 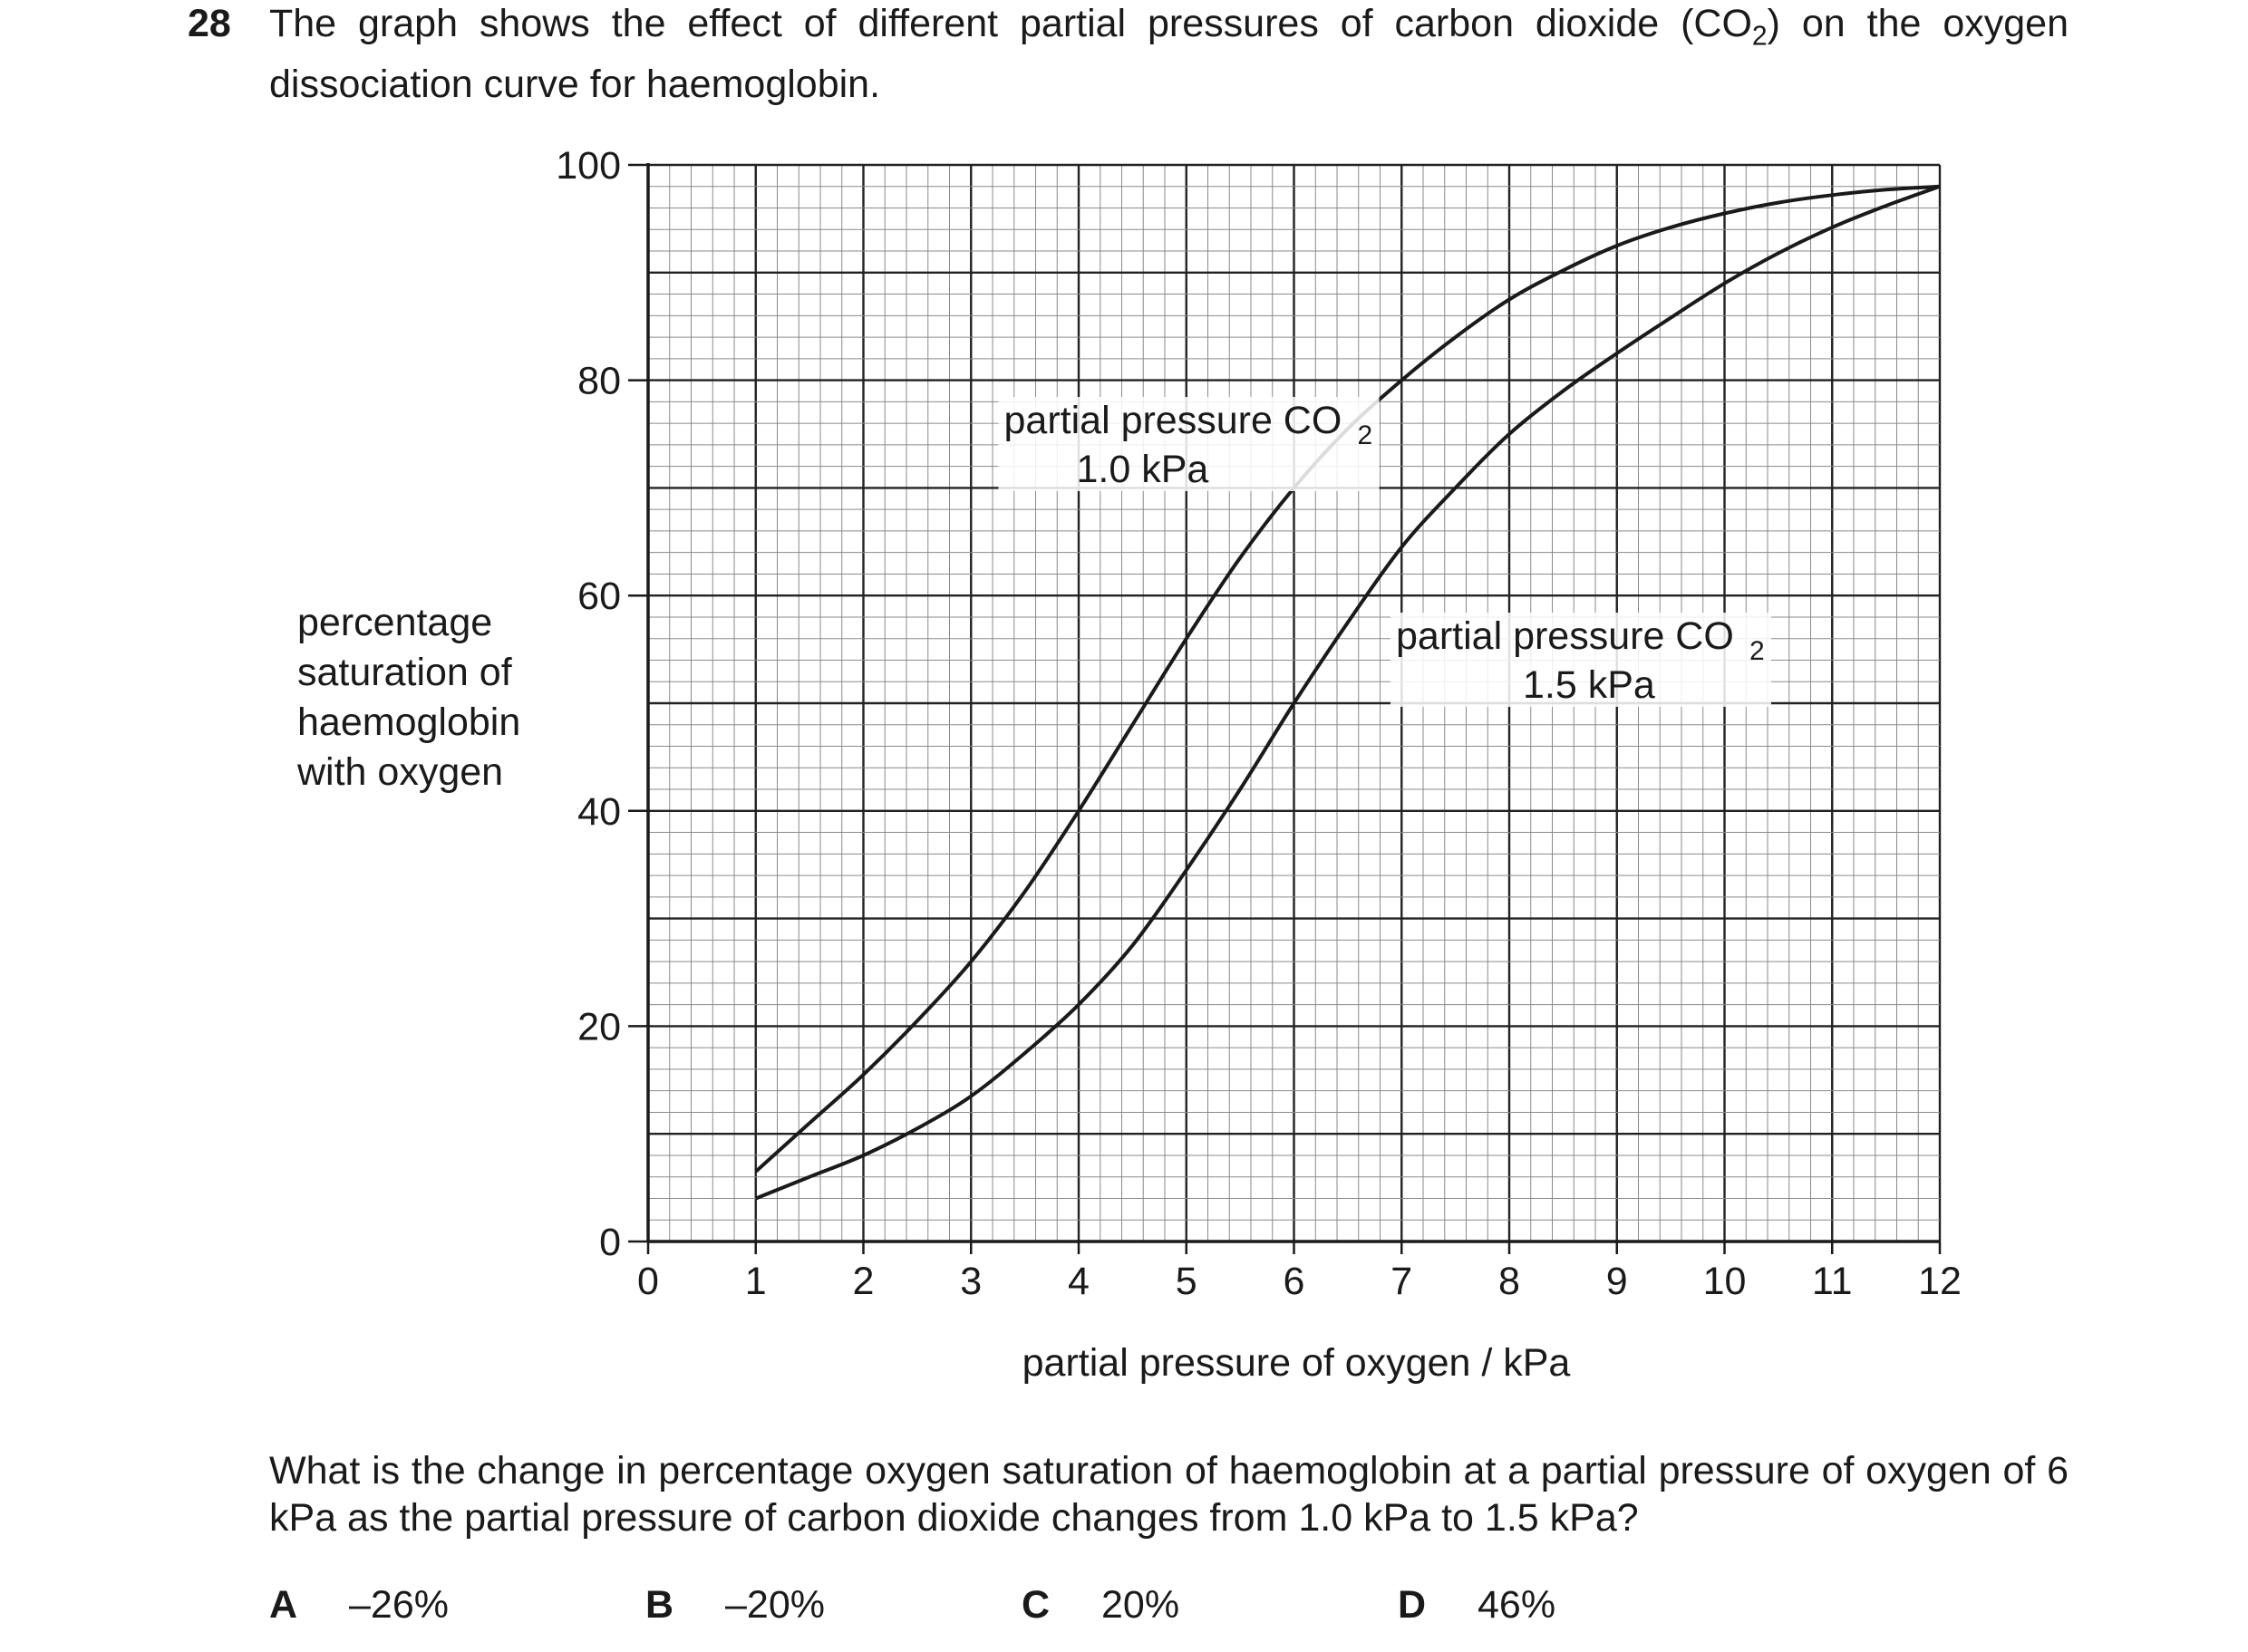 I want to click on series-label-1-line1: partial pressure CO, so click(x=1173, y=420).